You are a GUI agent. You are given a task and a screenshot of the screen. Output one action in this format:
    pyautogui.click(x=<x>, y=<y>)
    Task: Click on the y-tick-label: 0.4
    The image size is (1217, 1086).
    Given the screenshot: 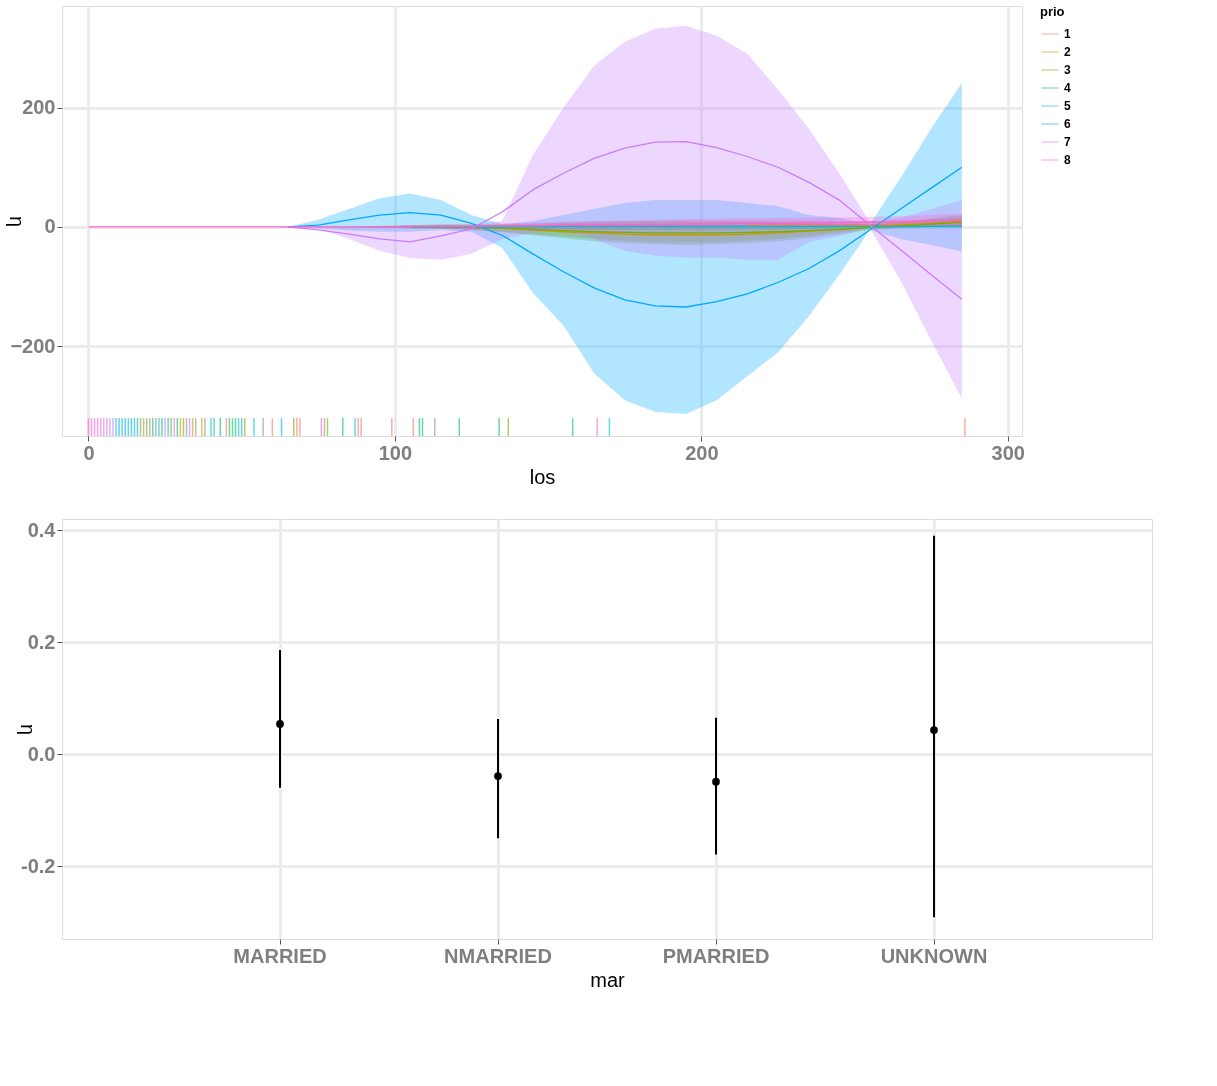 What is the action you would take?
    pyautogui.click(x=42, y=529)
    